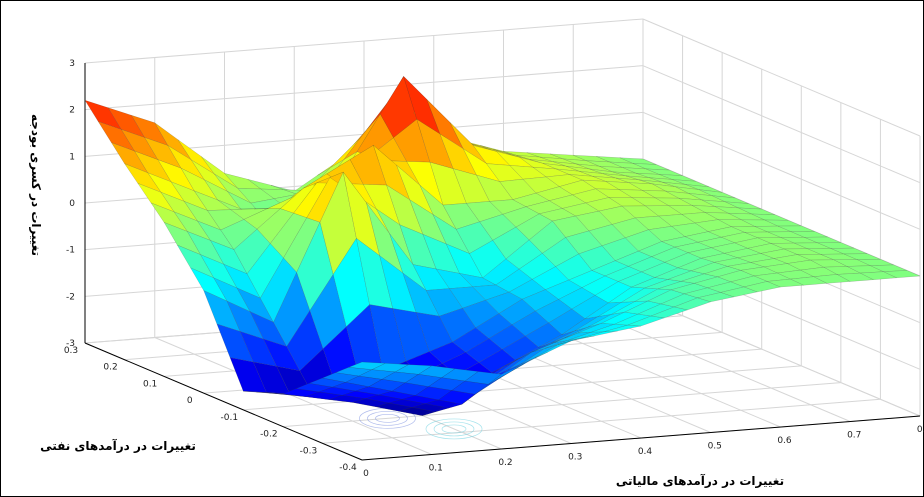 The width and height of the screenshot is (924, 497). Describe the element at coordinates (269, 435) in the screenshot. I see `y-tick-label: -0.2` at that location.